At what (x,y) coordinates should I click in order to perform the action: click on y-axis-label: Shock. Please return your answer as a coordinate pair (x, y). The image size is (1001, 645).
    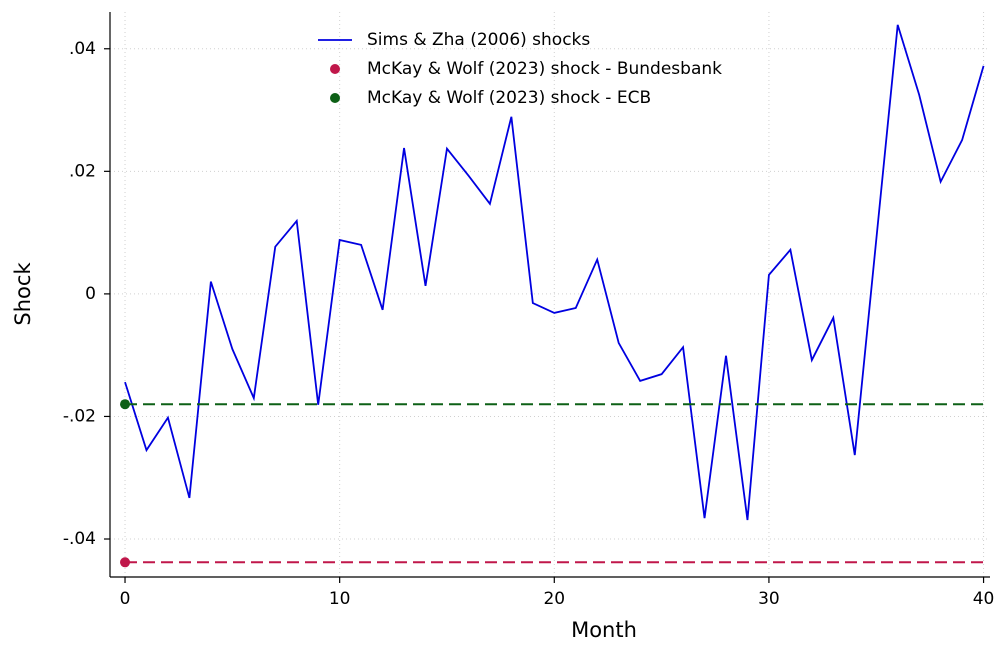
    Looking at the image, I should click on (23, 294).